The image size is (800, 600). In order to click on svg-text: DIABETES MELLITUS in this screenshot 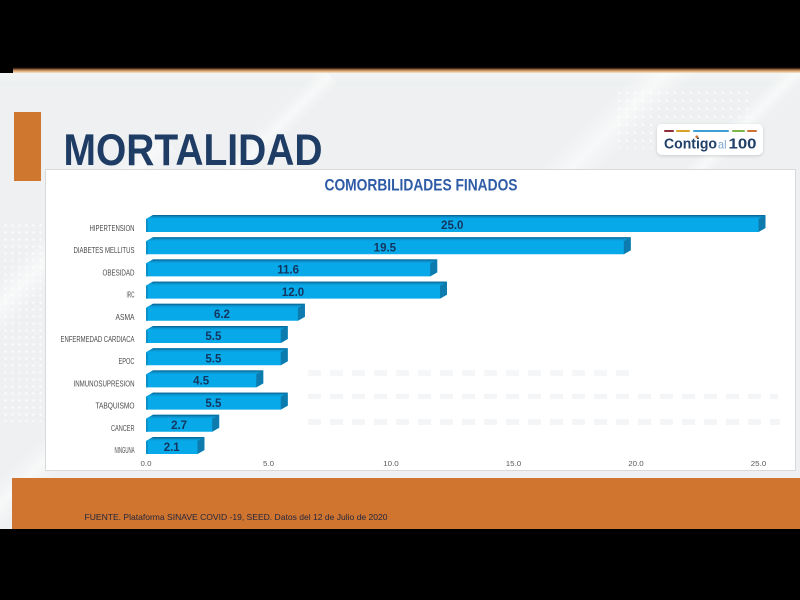, I will do `click(104, 250)`.